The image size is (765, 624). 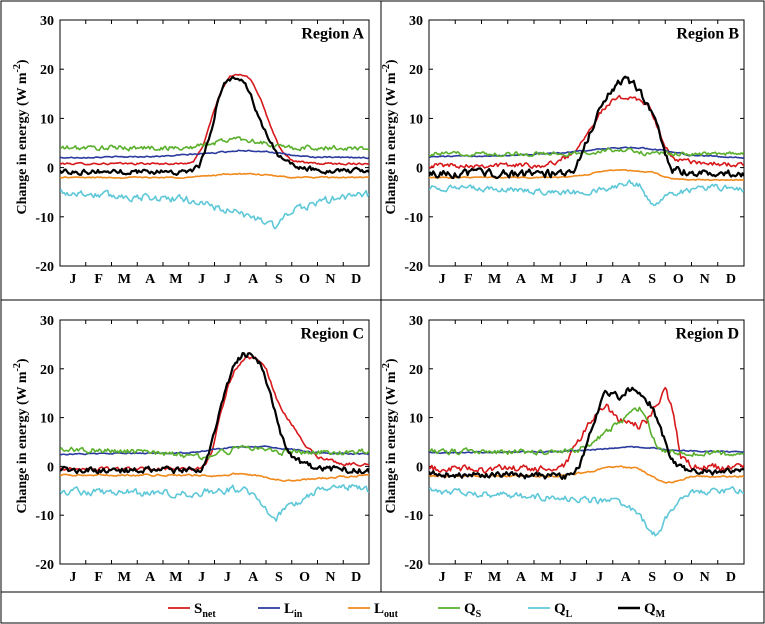 What do you see at coordinates (655, 610) in the screenshot?
I see `legend-label: QM` at bounding box center [655, 610].